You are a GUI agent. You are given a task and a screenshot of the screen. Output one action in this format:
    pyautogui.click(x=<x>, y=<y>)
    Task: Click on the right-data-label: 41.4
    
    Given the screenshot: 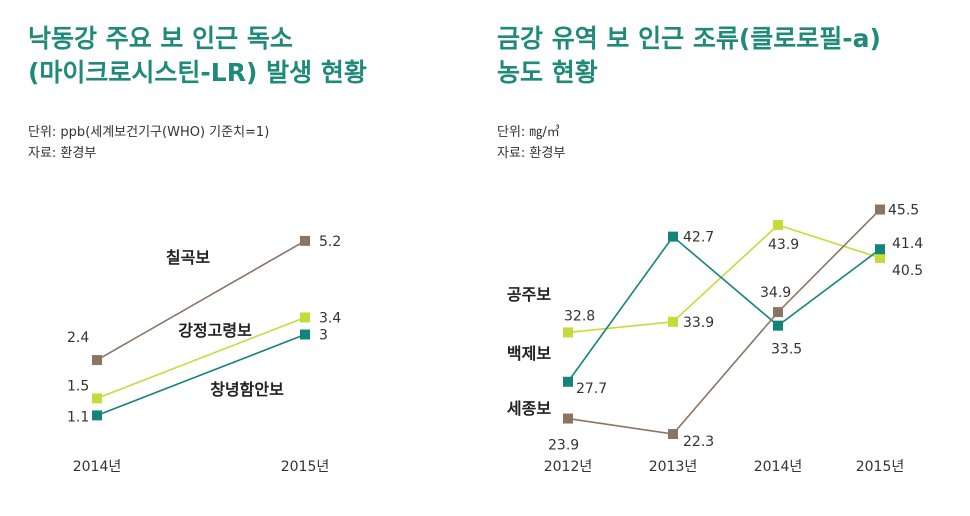 What is the action you would take?
    pyautogui.click(x=907, y=244)
    